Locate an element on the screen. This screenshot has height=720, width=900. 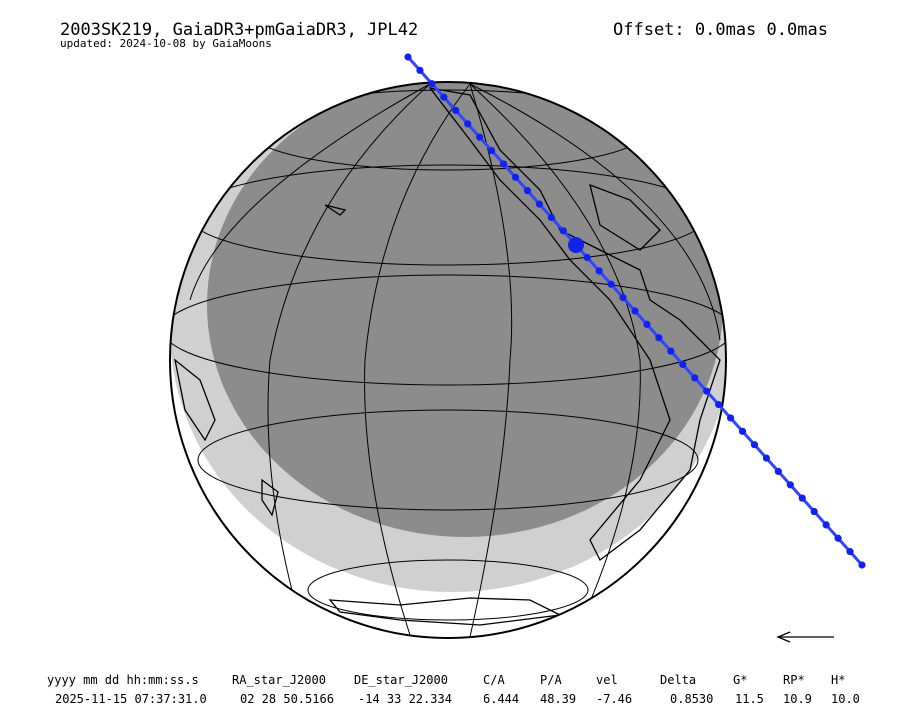
offset: Offset: 0.0mas 0.0mas is located at coordinates (720, 30).